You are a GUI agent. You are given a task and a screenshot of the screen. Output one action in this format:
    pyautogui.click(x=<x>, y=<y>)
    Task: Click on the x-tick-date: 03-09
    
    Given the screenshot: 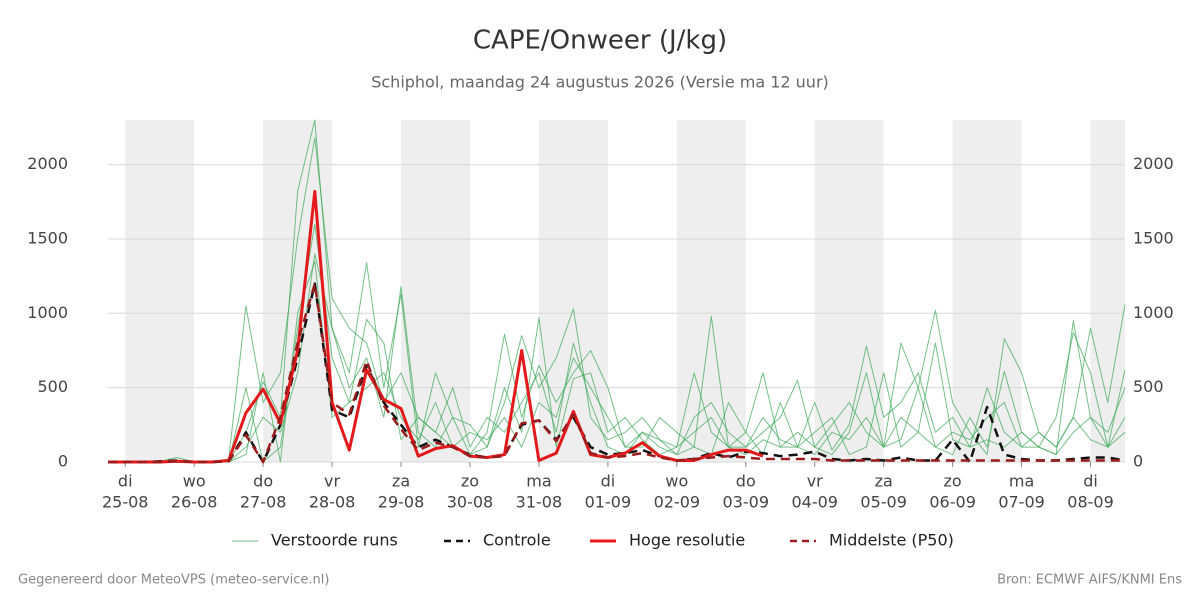 What is the action you would take?
    pyautogui.click(x=746, y=502)
    